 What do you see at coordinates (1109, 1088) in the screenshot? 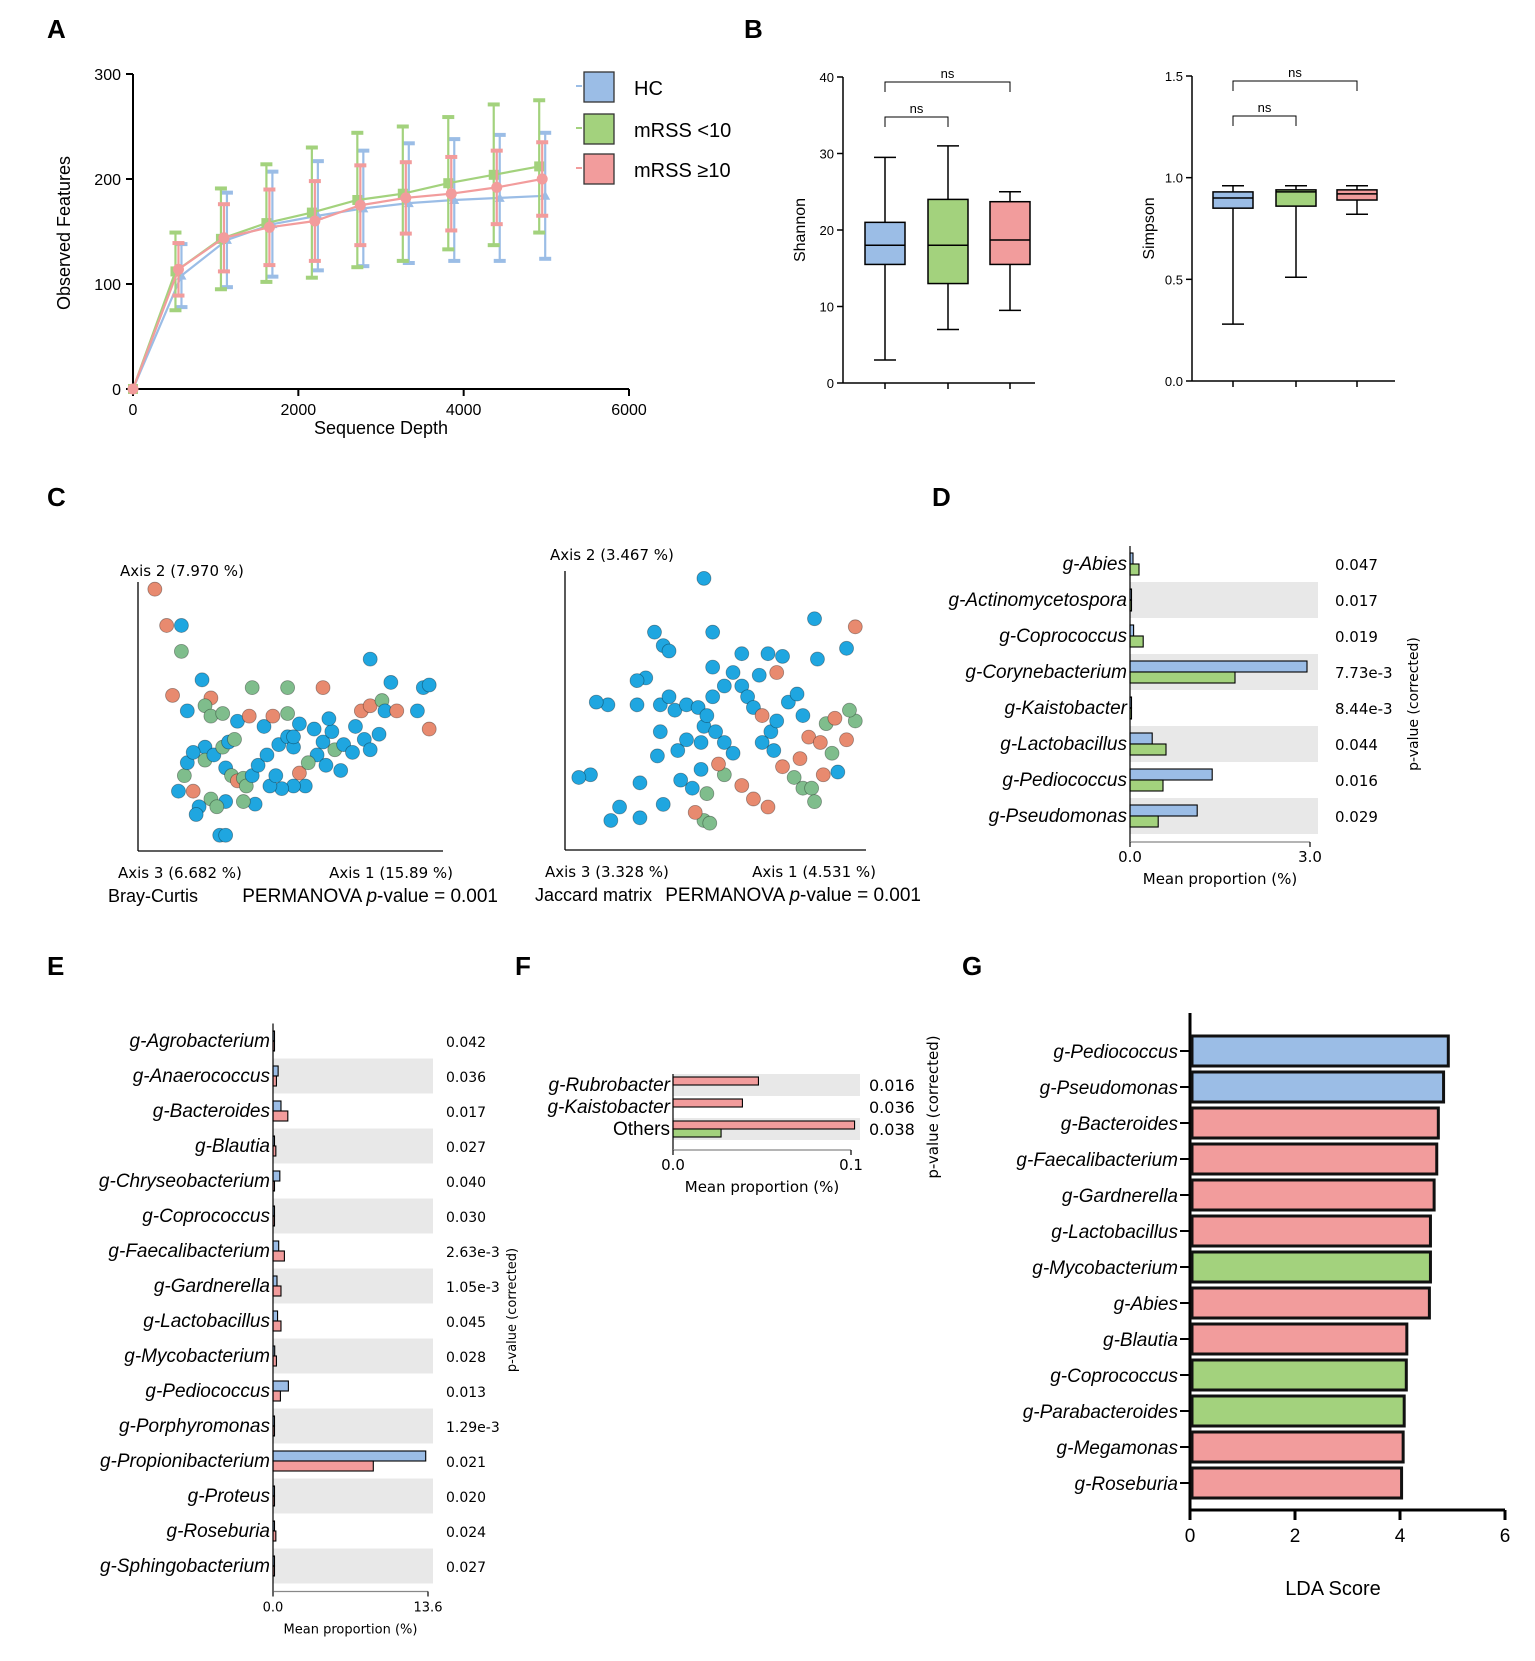
I see `category-label: g-Pseudomonas` at bounding box center [1109, 1088].